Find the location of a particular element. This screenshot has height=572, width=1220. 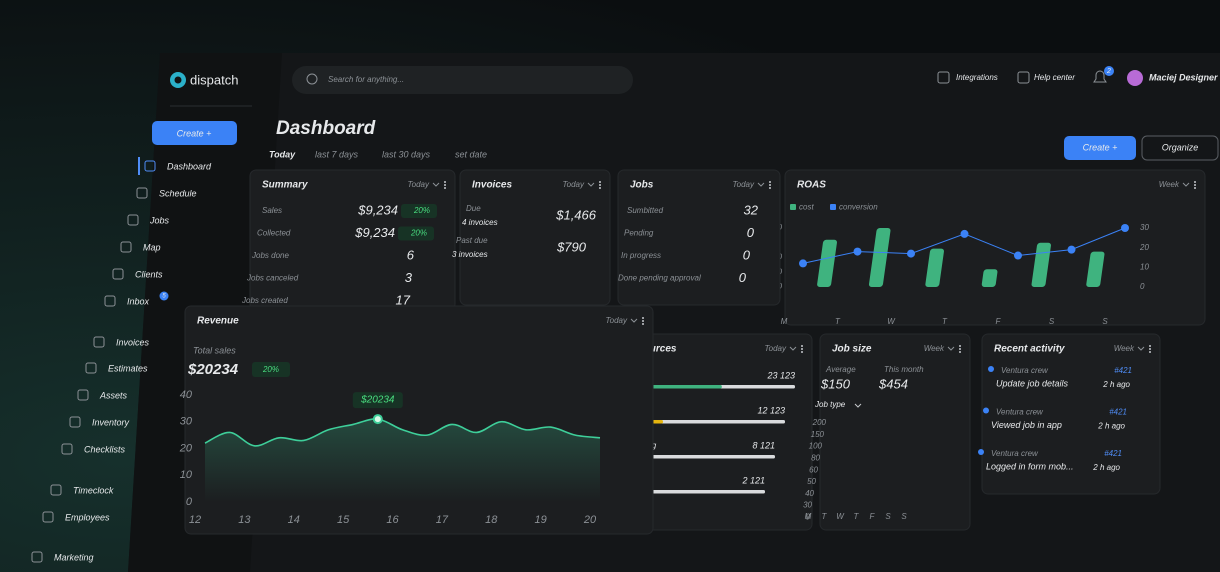

activity-text: Update job details is located at coordinates (1032, 383).